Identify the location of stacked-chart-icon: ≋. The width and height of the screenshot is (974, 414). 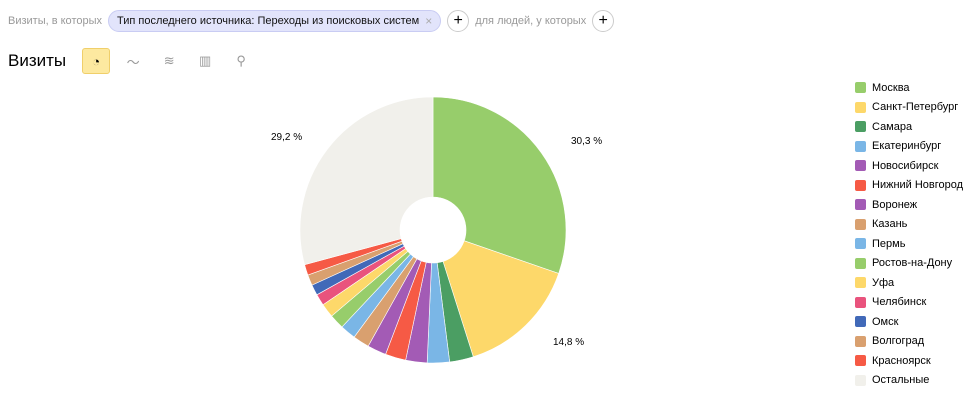
(169, 60).